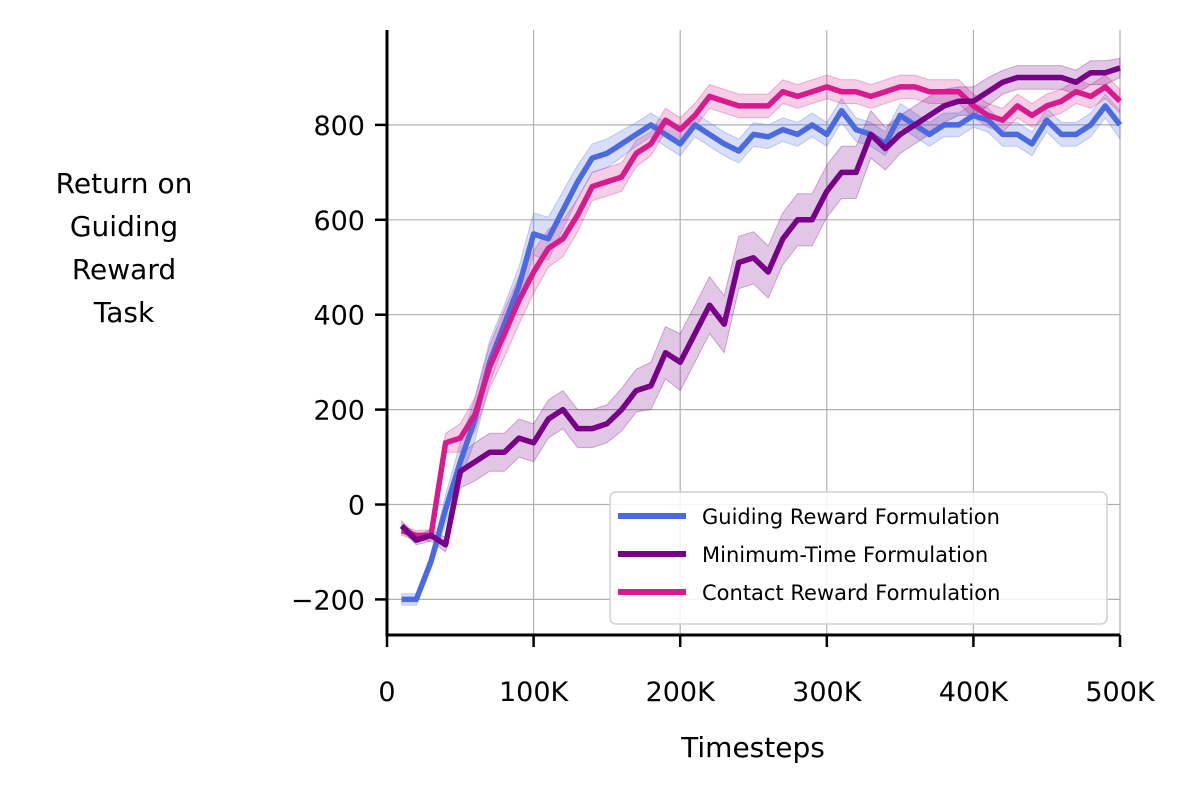  I want to click on legend-label-1: Minimum-Time Formulation, so click(845, 555).